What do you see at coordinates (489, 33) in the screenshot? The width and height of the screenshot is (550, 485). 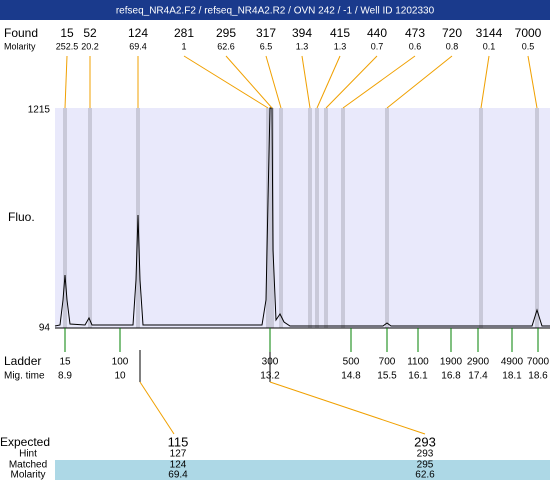 I see `found-size: 3144` at bounding box center [489, 33].